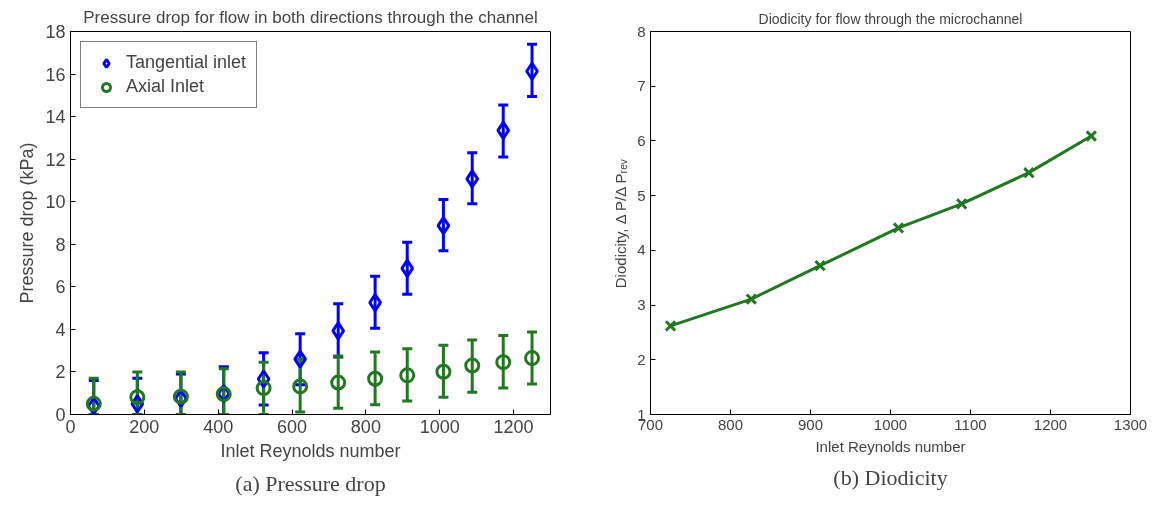 This screenshot has width=1172, height=506. Describe the element at coordinates (186, 62) in the screenshot. I see `legend-label: Tangential inlet` at that location.